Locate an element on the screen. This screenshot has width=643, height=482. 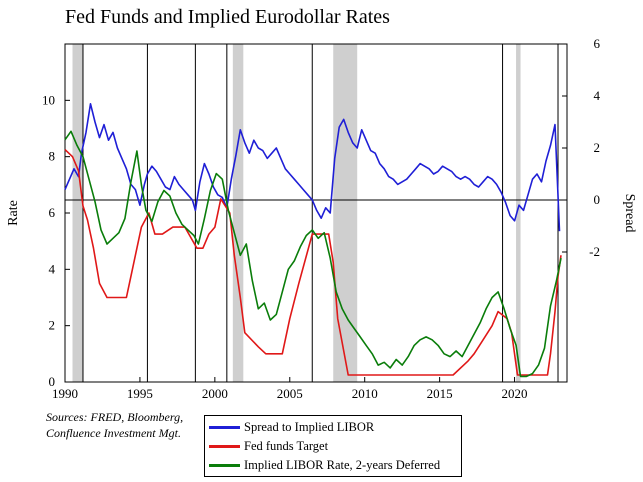
legend-swatch-libor is located at coordinates (224, 465).